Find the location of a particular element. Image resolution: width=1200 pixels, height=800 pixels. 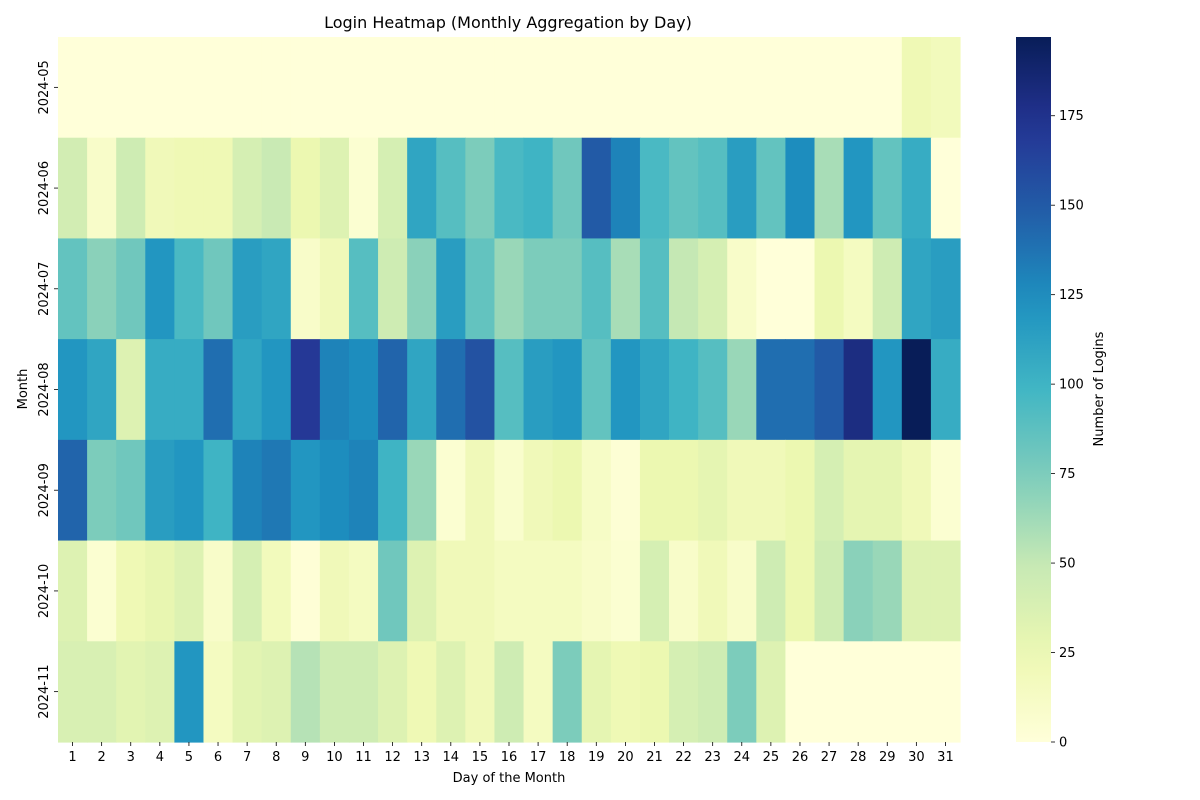

x-tick-label: 16 is located at coordinates (509, 757).